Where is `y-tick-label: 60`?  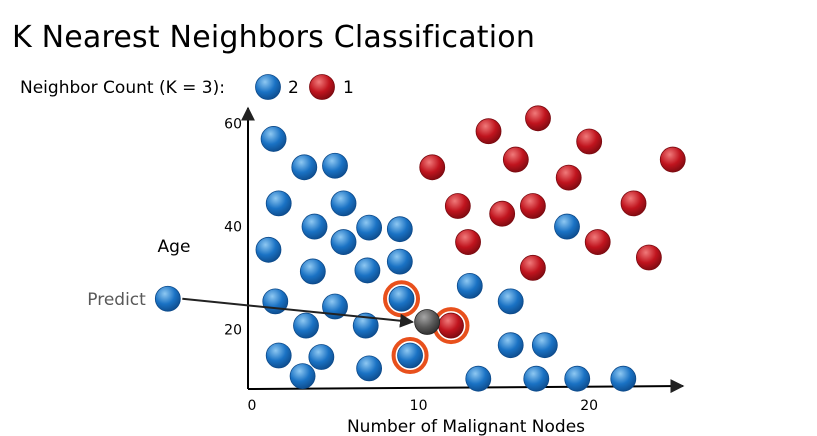
y-tick-label: 60 is located at coordinates (233, 124).